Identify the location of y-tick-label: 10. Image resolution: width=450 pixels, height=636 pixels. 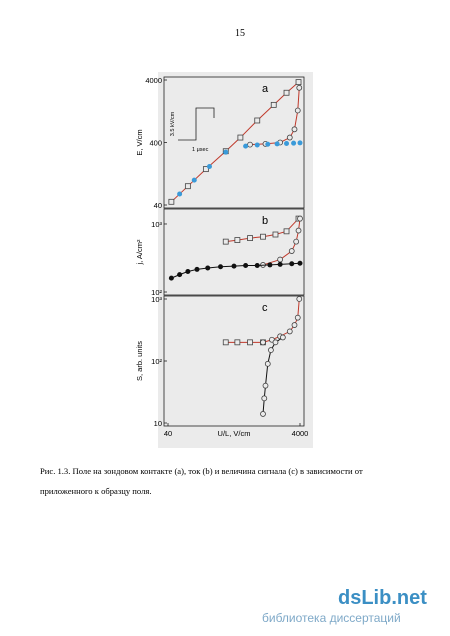
(158, 423).